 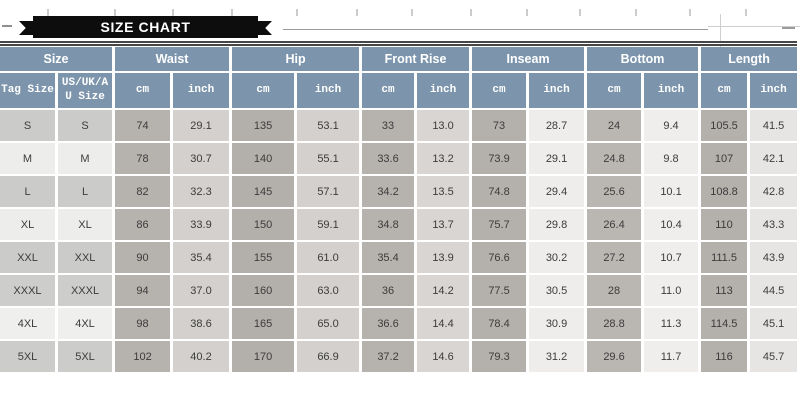 I want to click on measurement-cell: 33.6, so click(x=390, y=159).